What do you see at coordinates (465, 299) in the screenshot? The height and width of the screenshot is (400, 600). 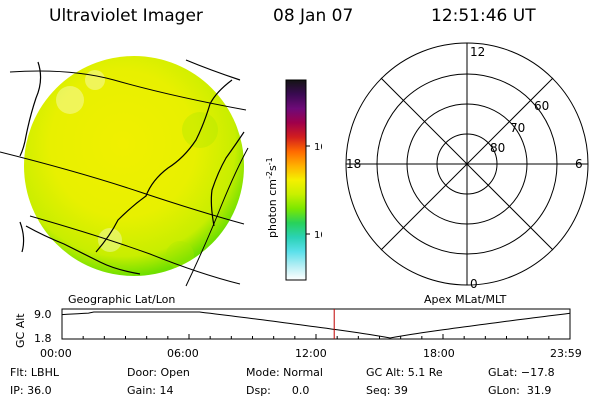 I see `apex-label: Apex MLat/MLT` at bounding box center [465, 299].